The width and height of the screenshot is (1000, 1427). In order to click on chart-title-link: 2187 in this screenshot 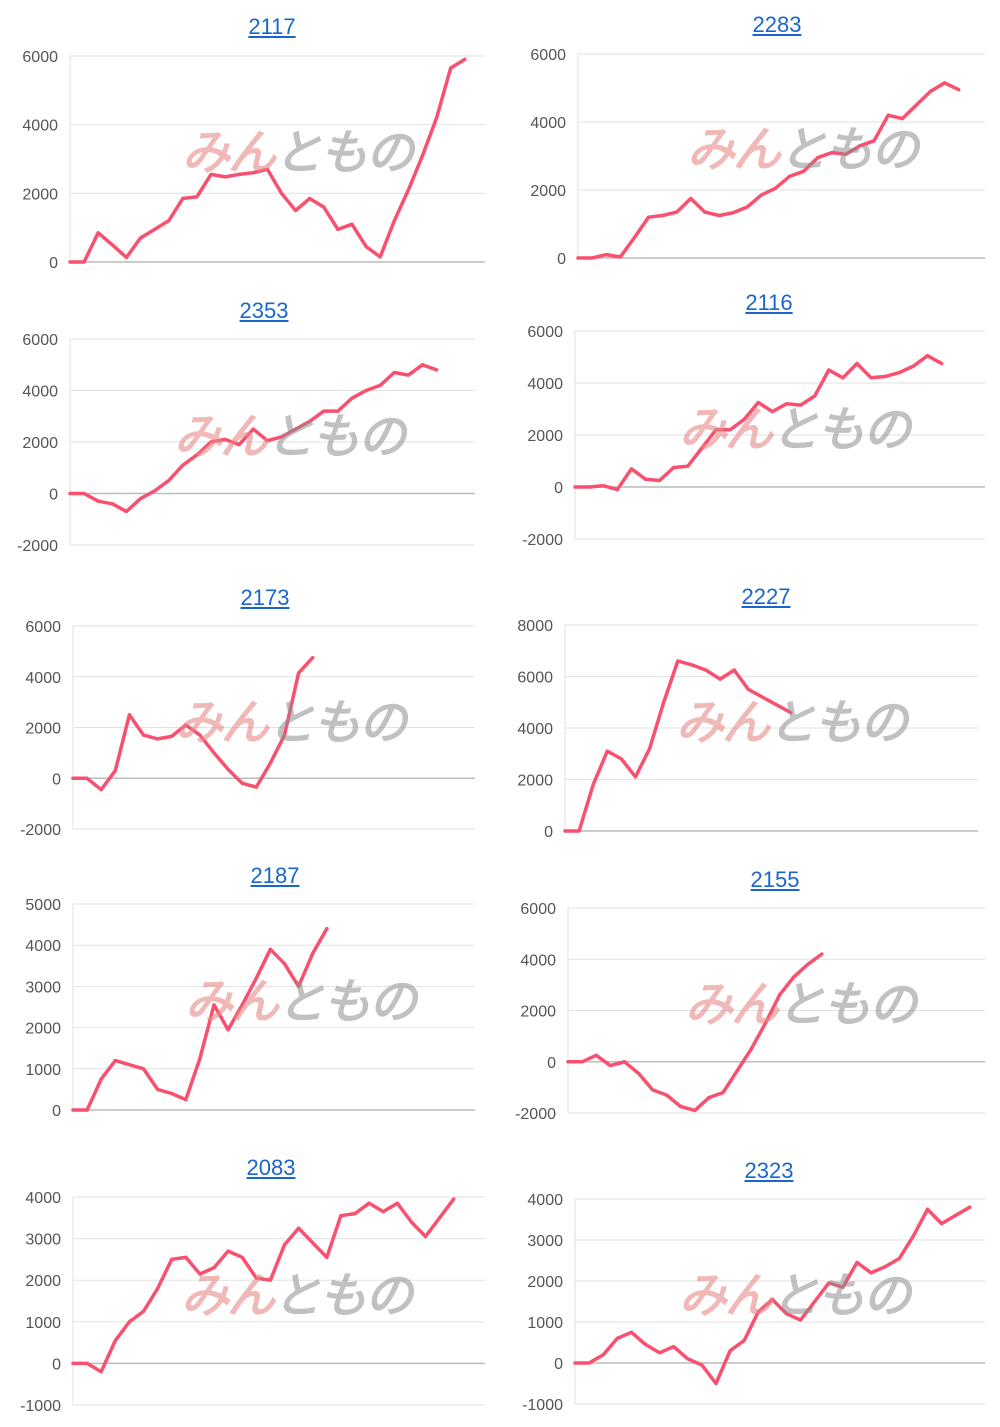, I will do `click(275, 875)`.